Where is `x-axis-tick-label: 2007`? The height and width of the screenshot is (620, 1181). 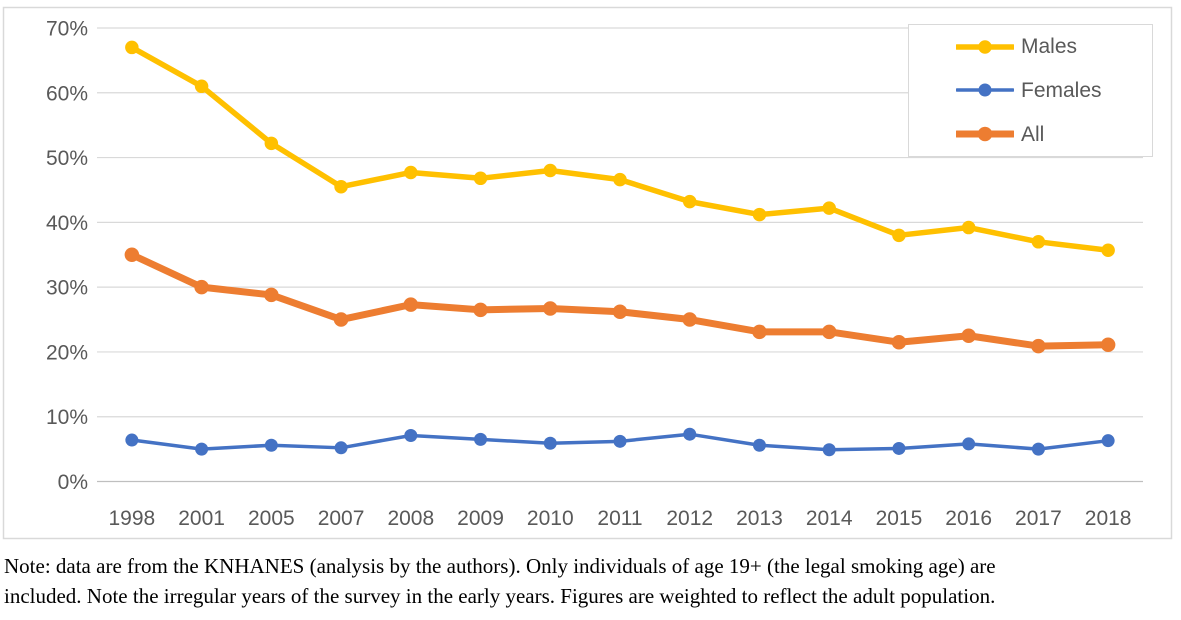
x-axis-tick-label: 2007 is located at coordinates (341, 518).